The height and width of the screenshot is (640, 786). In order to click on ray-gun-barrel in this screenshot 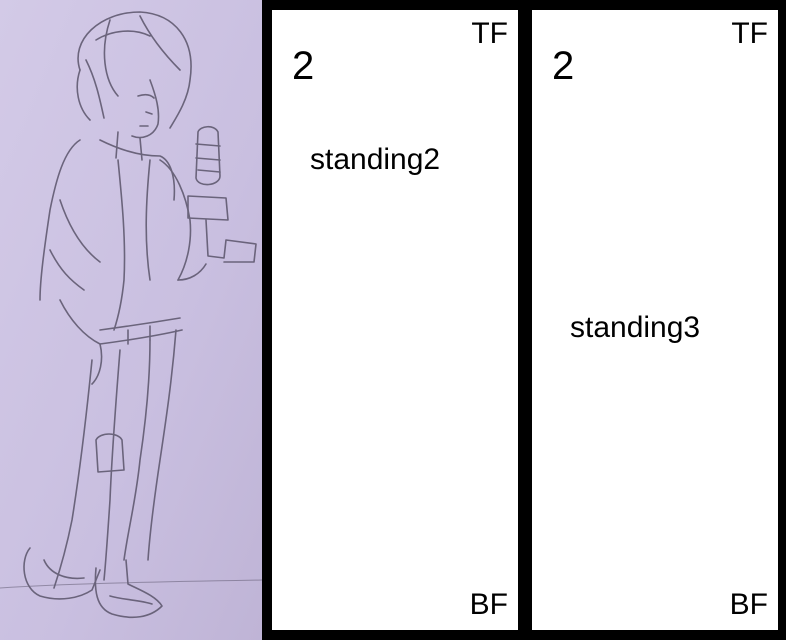, I will do `click(208, 155)`.